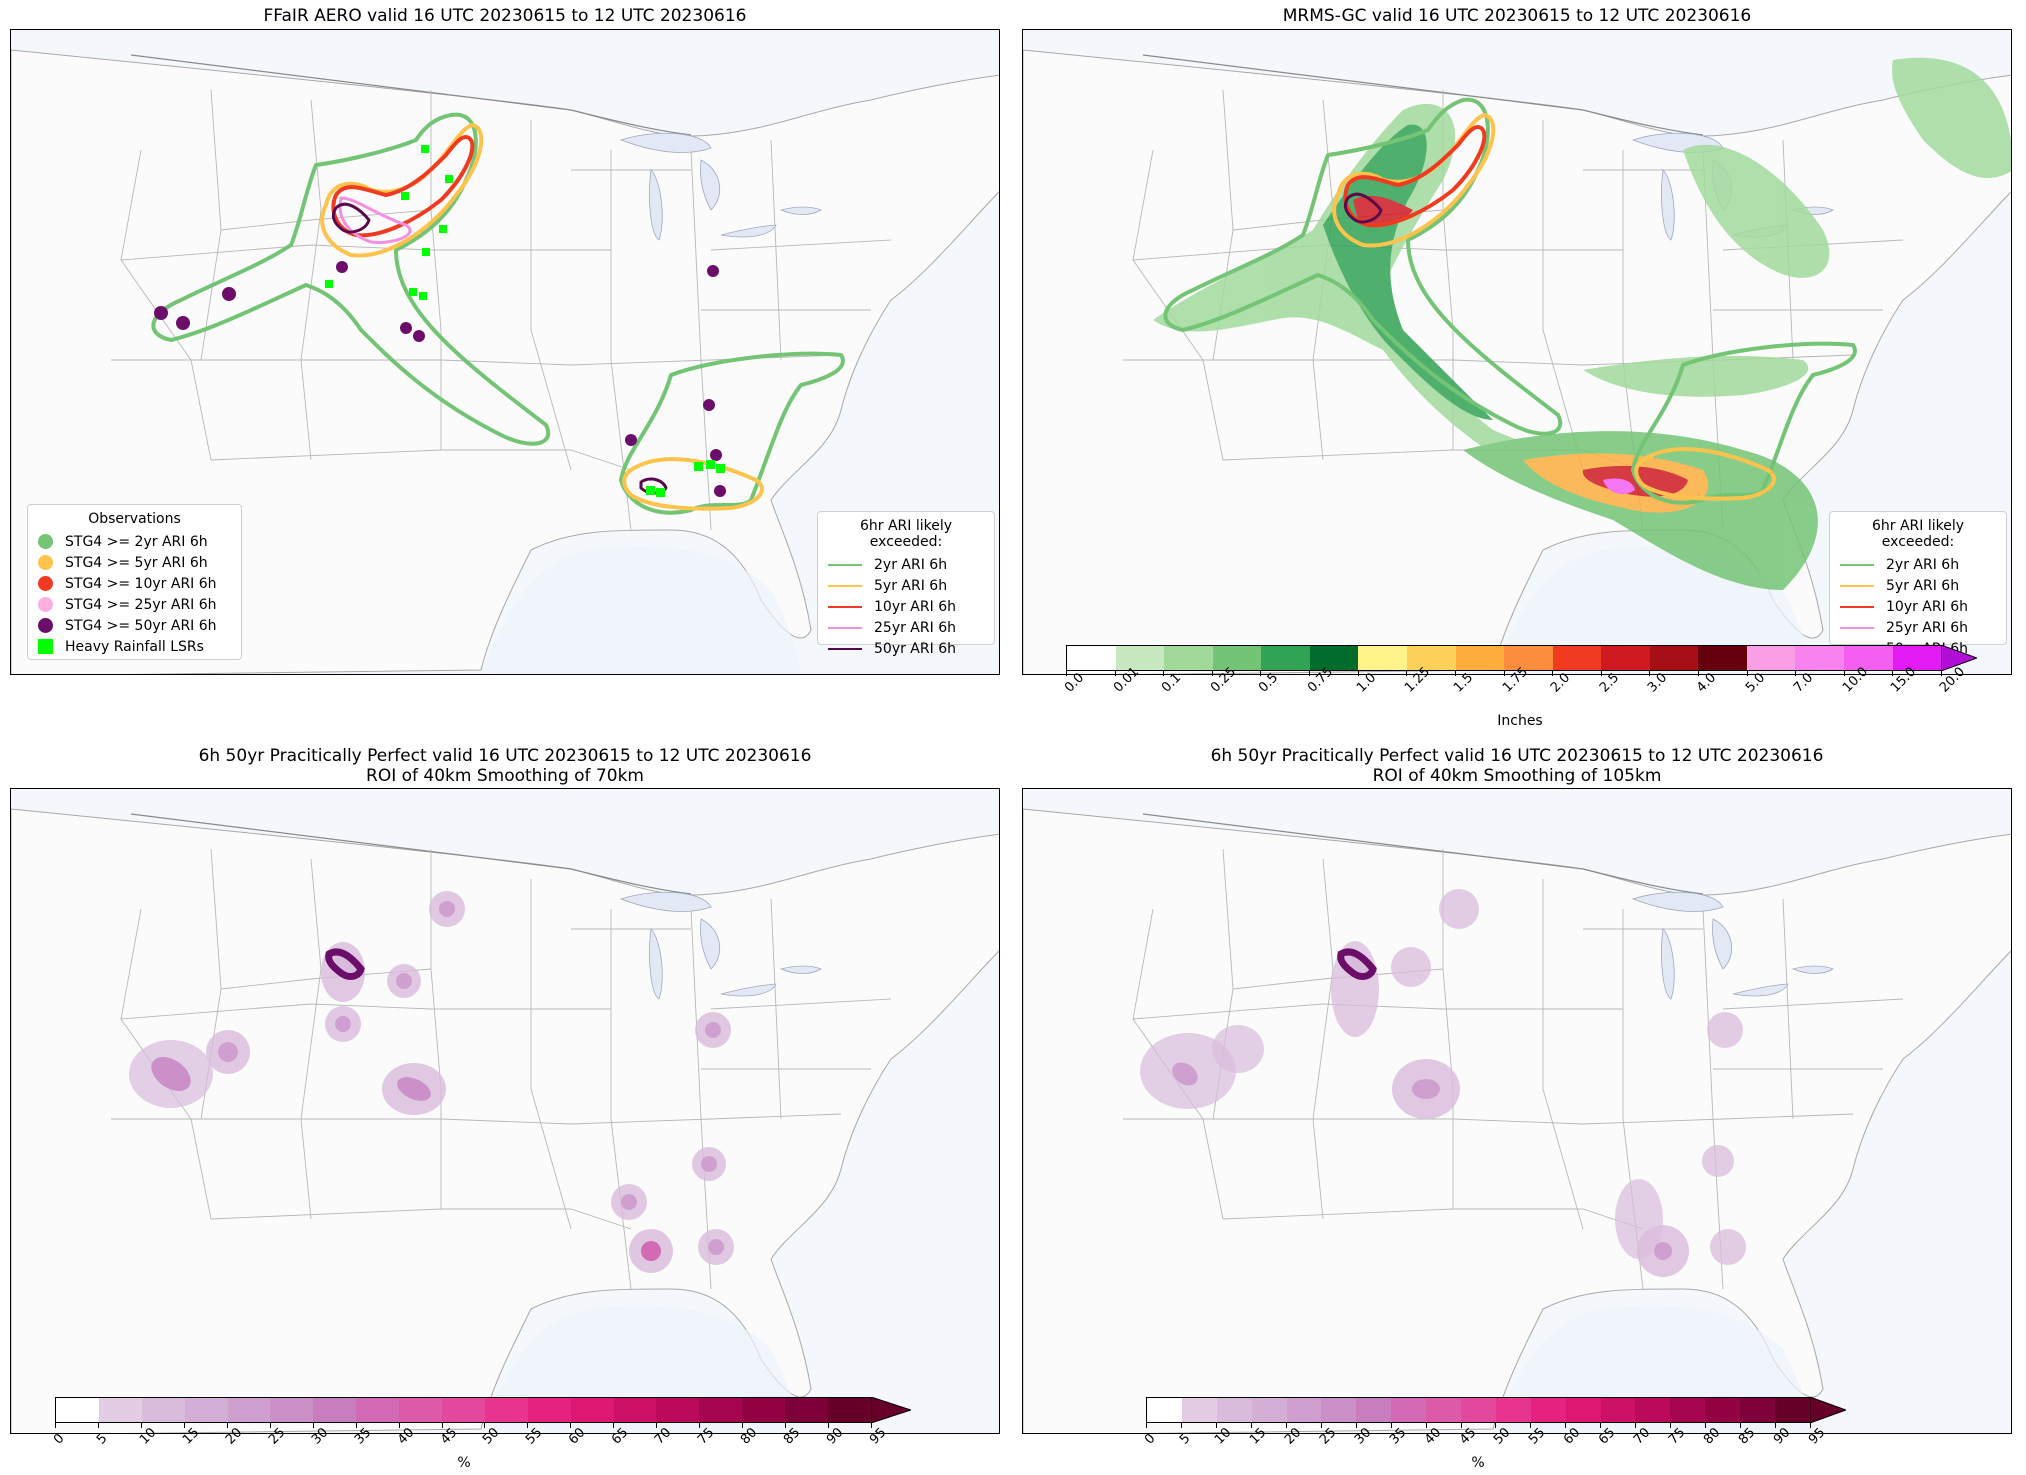 The width and height of the screenshot is (2026, 1475). Describe the element at coordinates (45, 646) in the screenshot. I see `legend-square-marker` at that location.